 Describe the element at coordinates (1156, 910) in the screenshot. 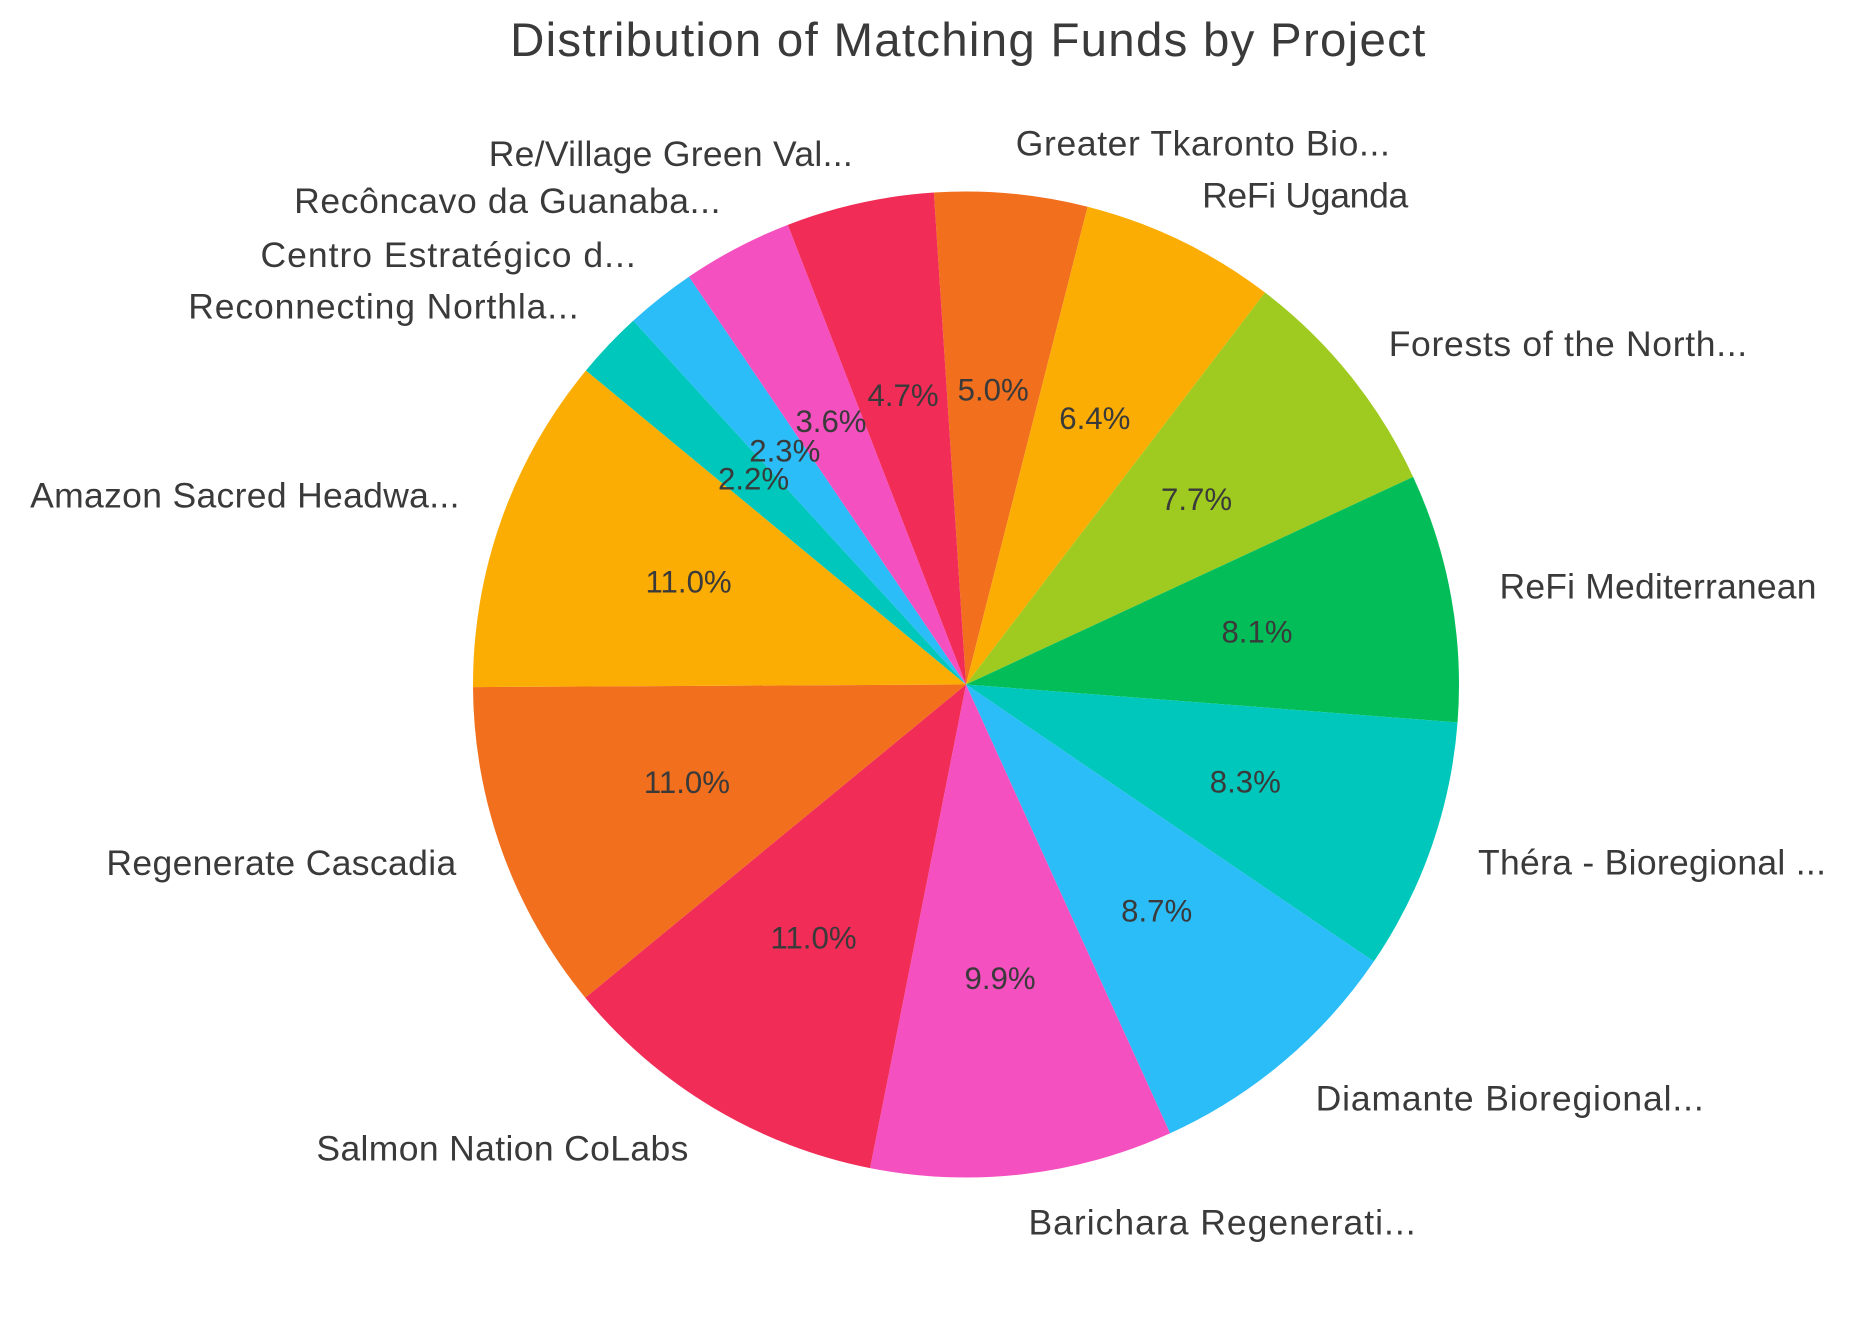

I see `svg-text: 8.7%` at that location.